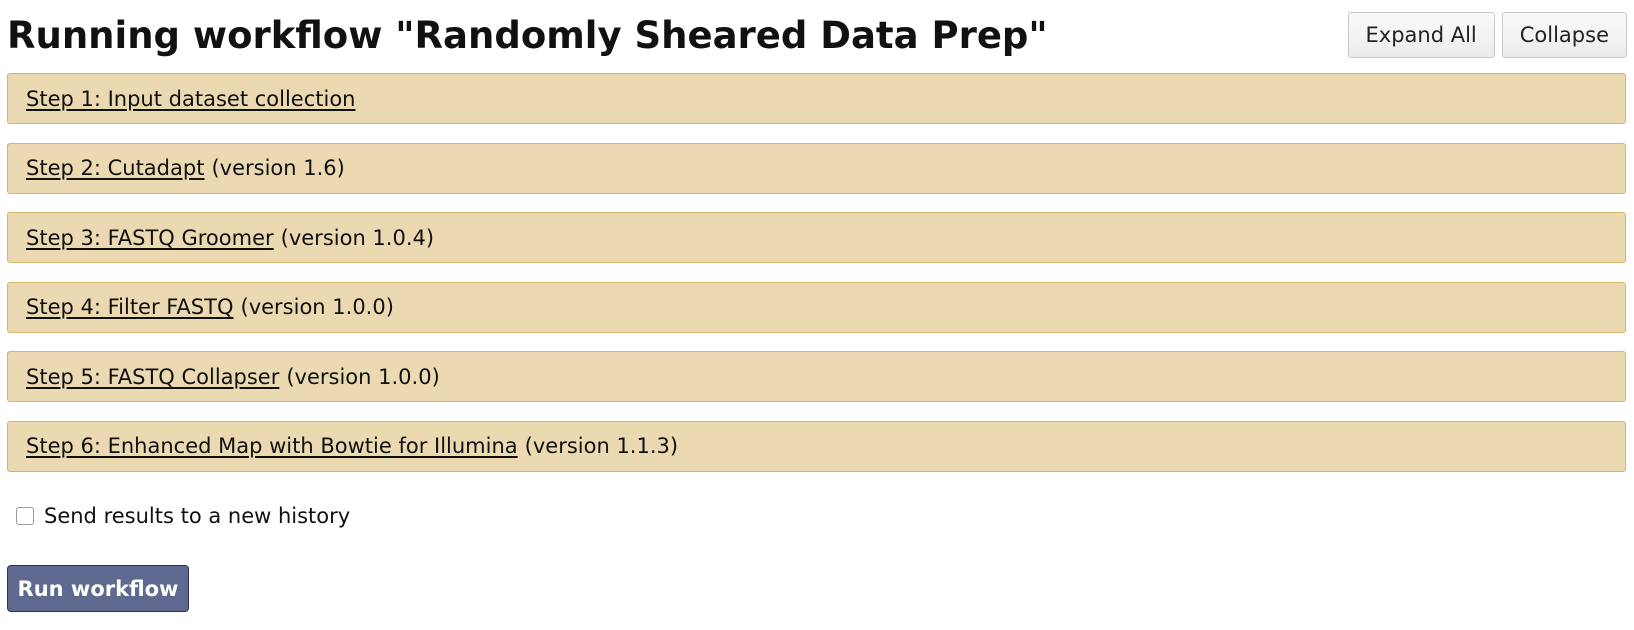 The image size is (1634, 630). What do you see at coordinates (317, 307) in the screenshot?
I see `step-version-4: (version 1.0.0)` at bounding box center [317, 307].